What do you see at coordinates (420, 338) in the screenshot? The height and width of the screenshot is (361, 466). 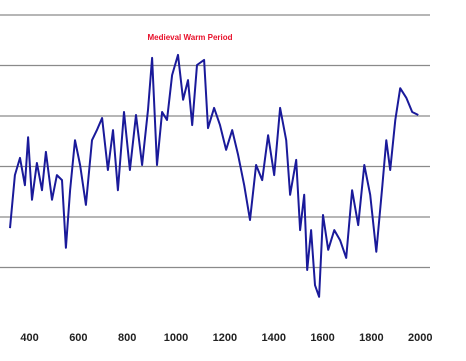 I see `x-tick-label: 2000` at bounding box center [420, 338].